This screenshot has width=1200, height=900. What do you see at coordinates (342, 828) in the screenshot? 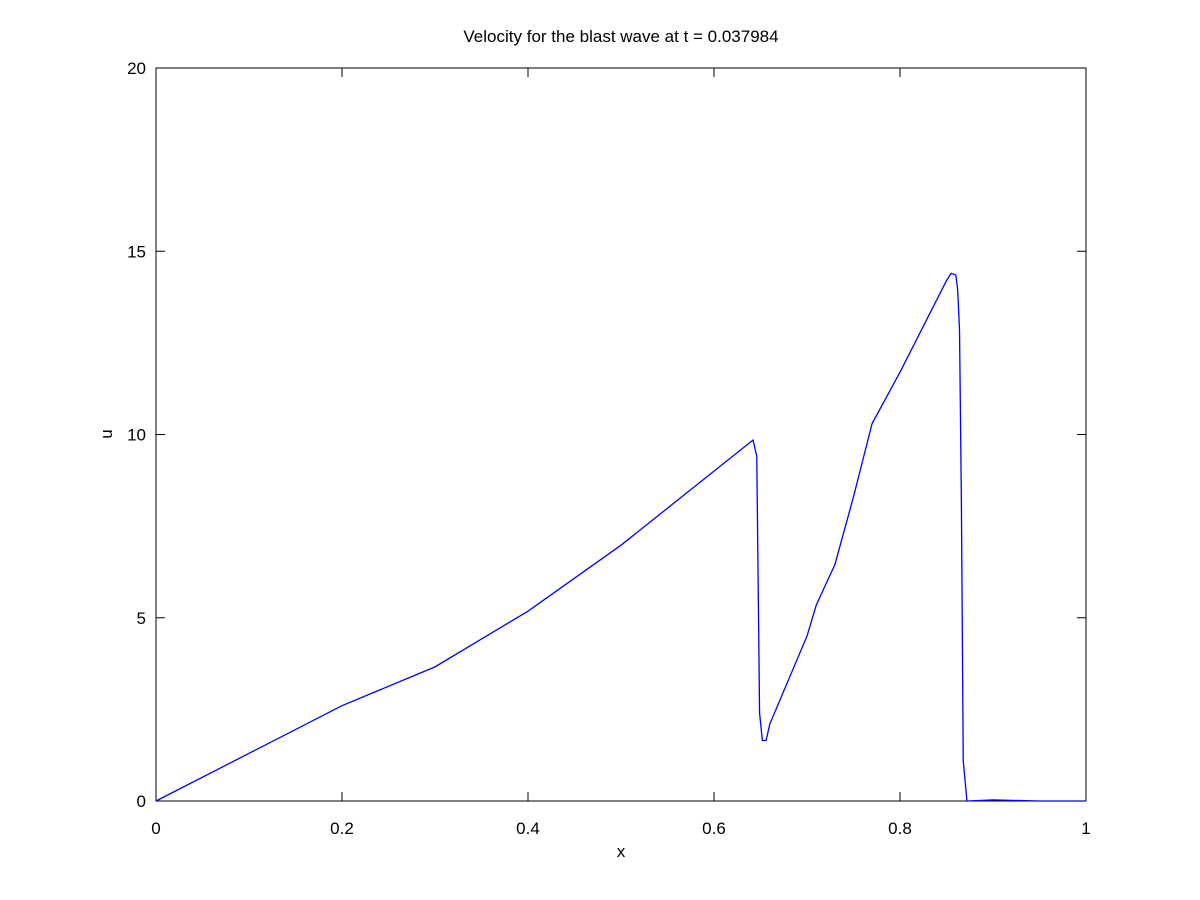
I see `x-tick-label: 0.2` at bounding box center [342, 828].